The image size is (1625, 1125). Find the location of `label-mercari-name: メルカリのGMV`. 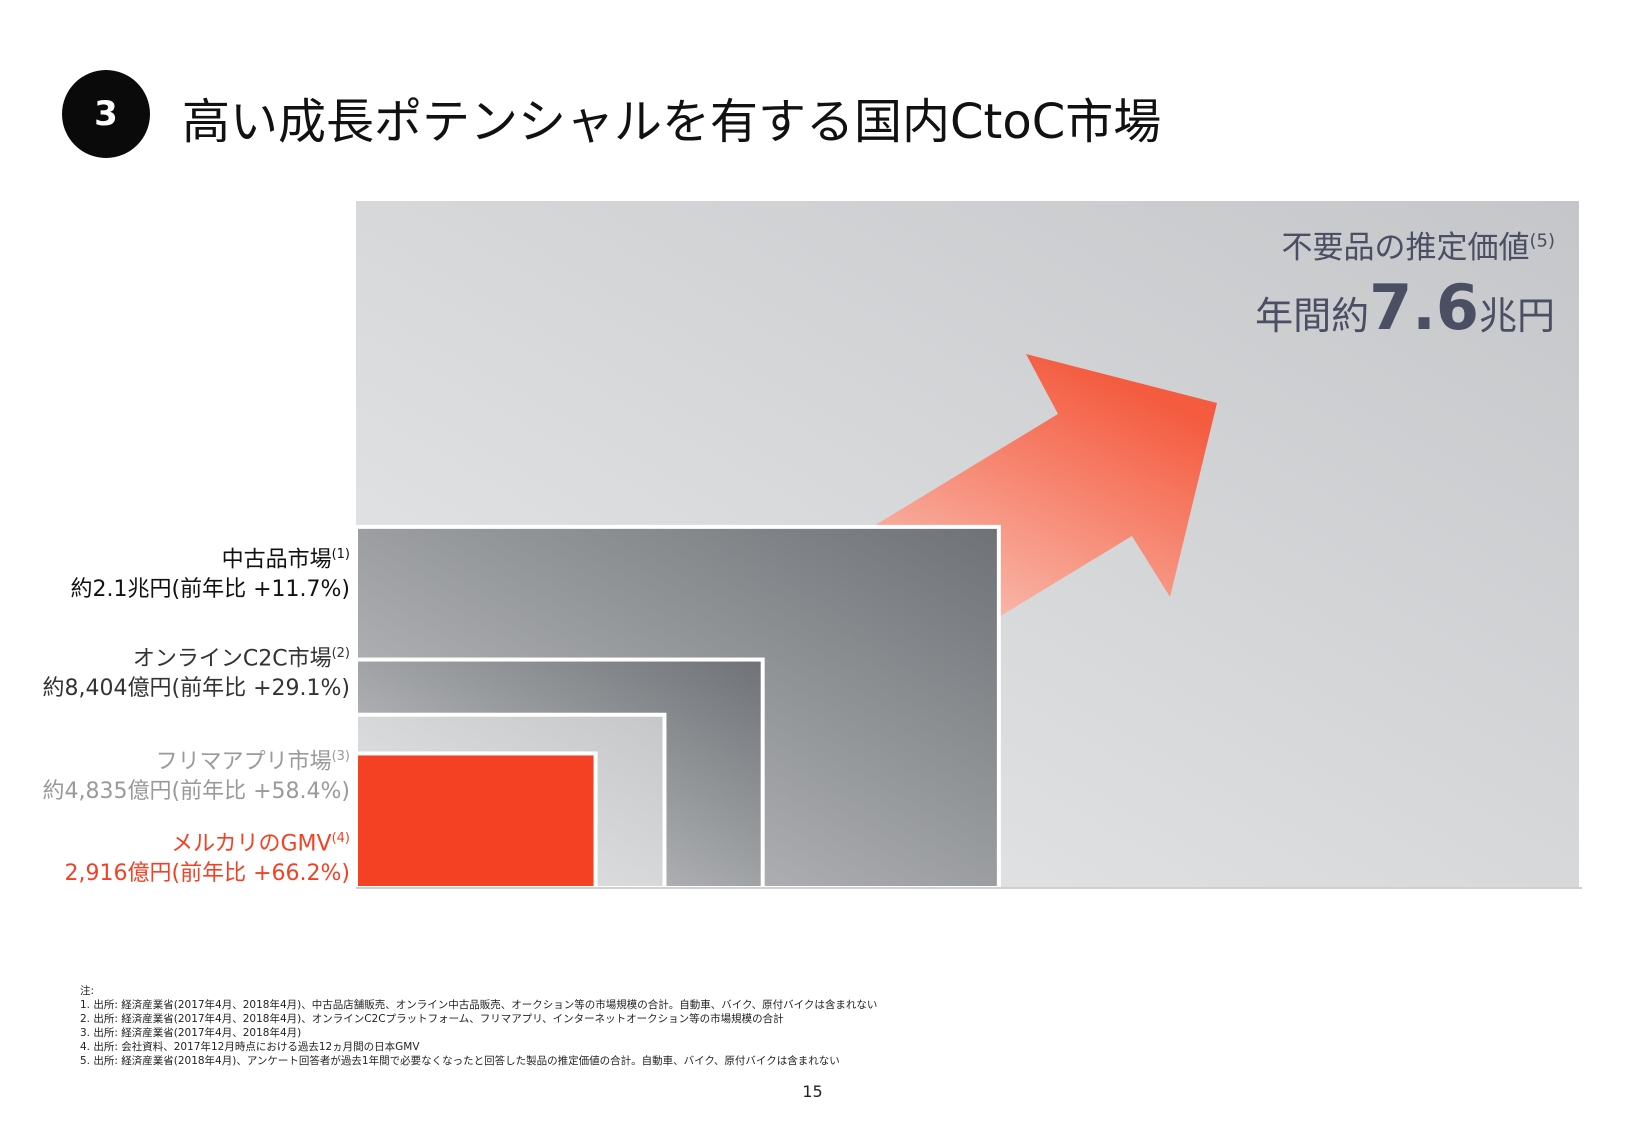

label-mercari-name: メルカリのGMV is located at coordinates (251, 844).